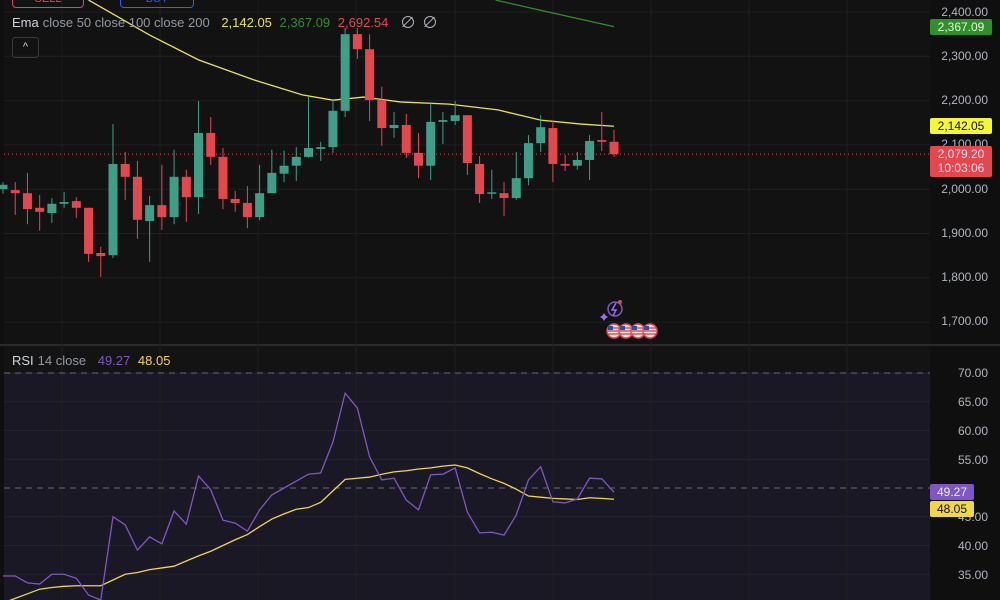  Describe the element at coordinates (972, 402) in the screenshot. I see `rsi-axis-label: 65.00` at that location.